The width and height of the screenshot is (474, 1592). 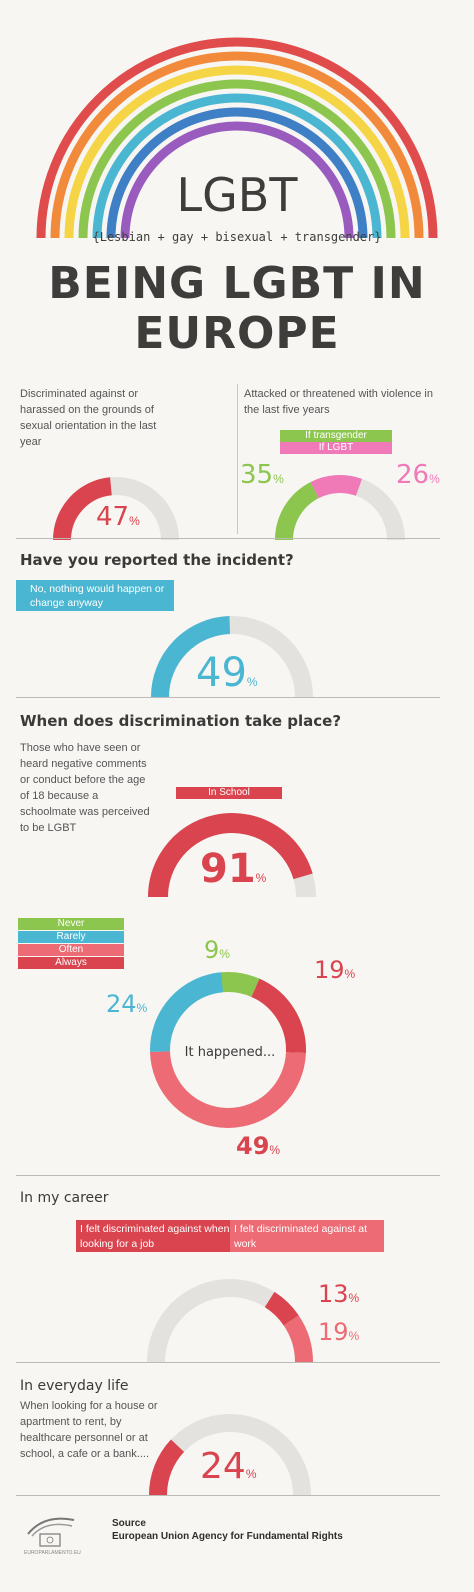 What do you see at coordinates (336, 448) in the screenshot?
I see `legend-lgbt: If LGBT` at bounding box center [336, 448].